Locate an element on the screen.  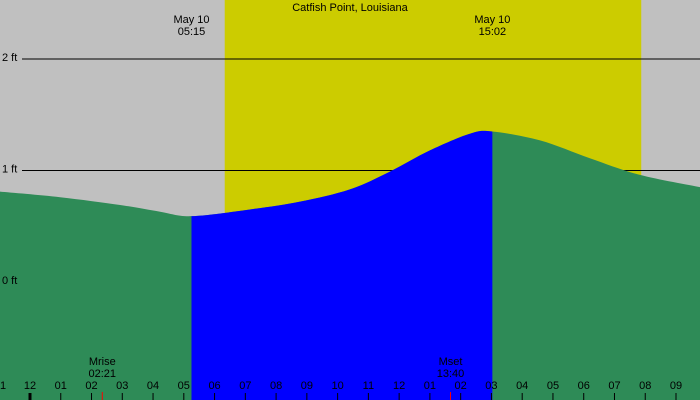
chart-title: Catfish Point, Louisiana is located at coordinates (350, 8).